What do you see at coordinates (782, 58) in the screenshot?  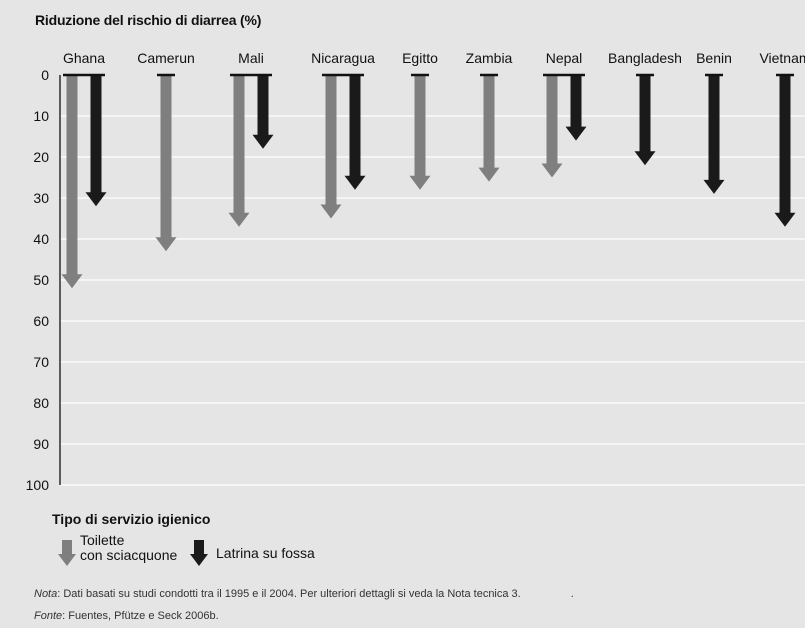 I see `category-label: Vietnam` at bounding box center [782, 58].